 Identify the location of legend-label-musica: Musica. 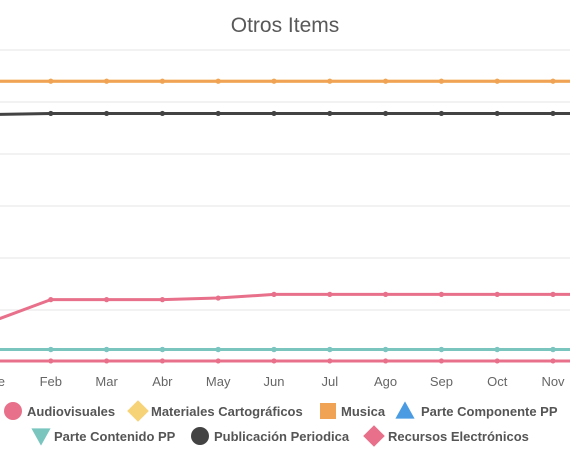
(363, 411).